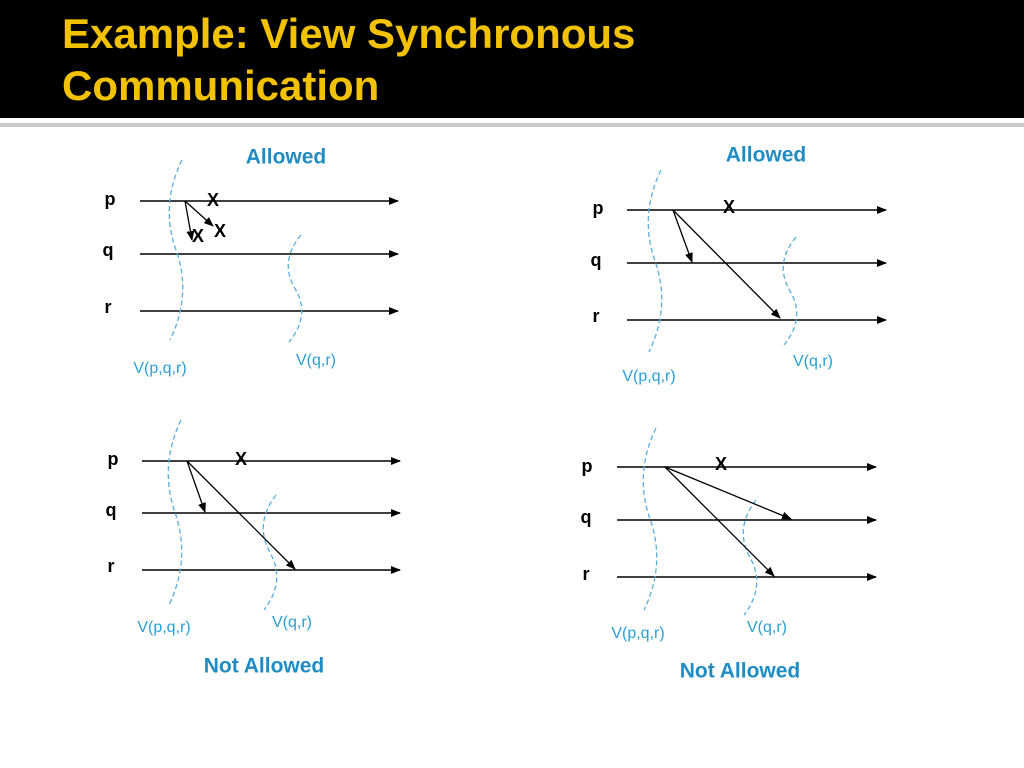 The image size is (1024, 768). Describe the element at coordinates (512, 125) in the screenshot. I see `title-rule` at that location.